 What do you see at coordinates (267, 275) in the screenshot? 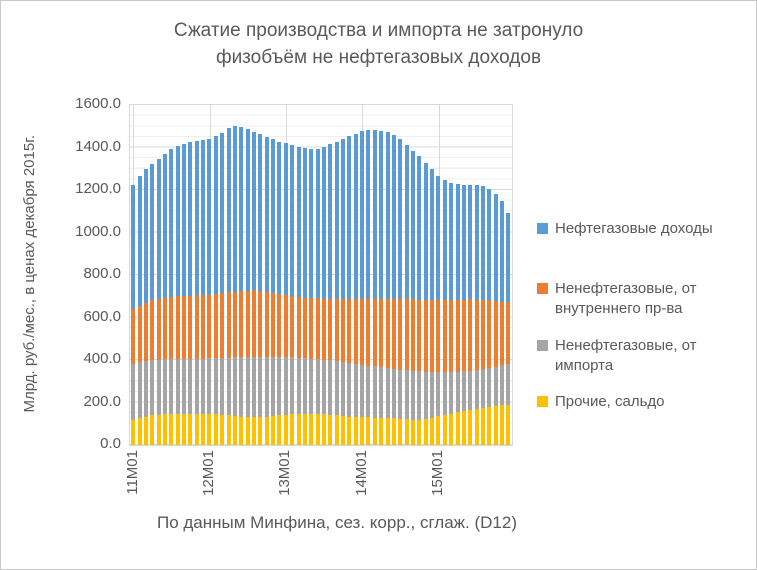
I see `bar-12M10` at bounding box center [267, 275].